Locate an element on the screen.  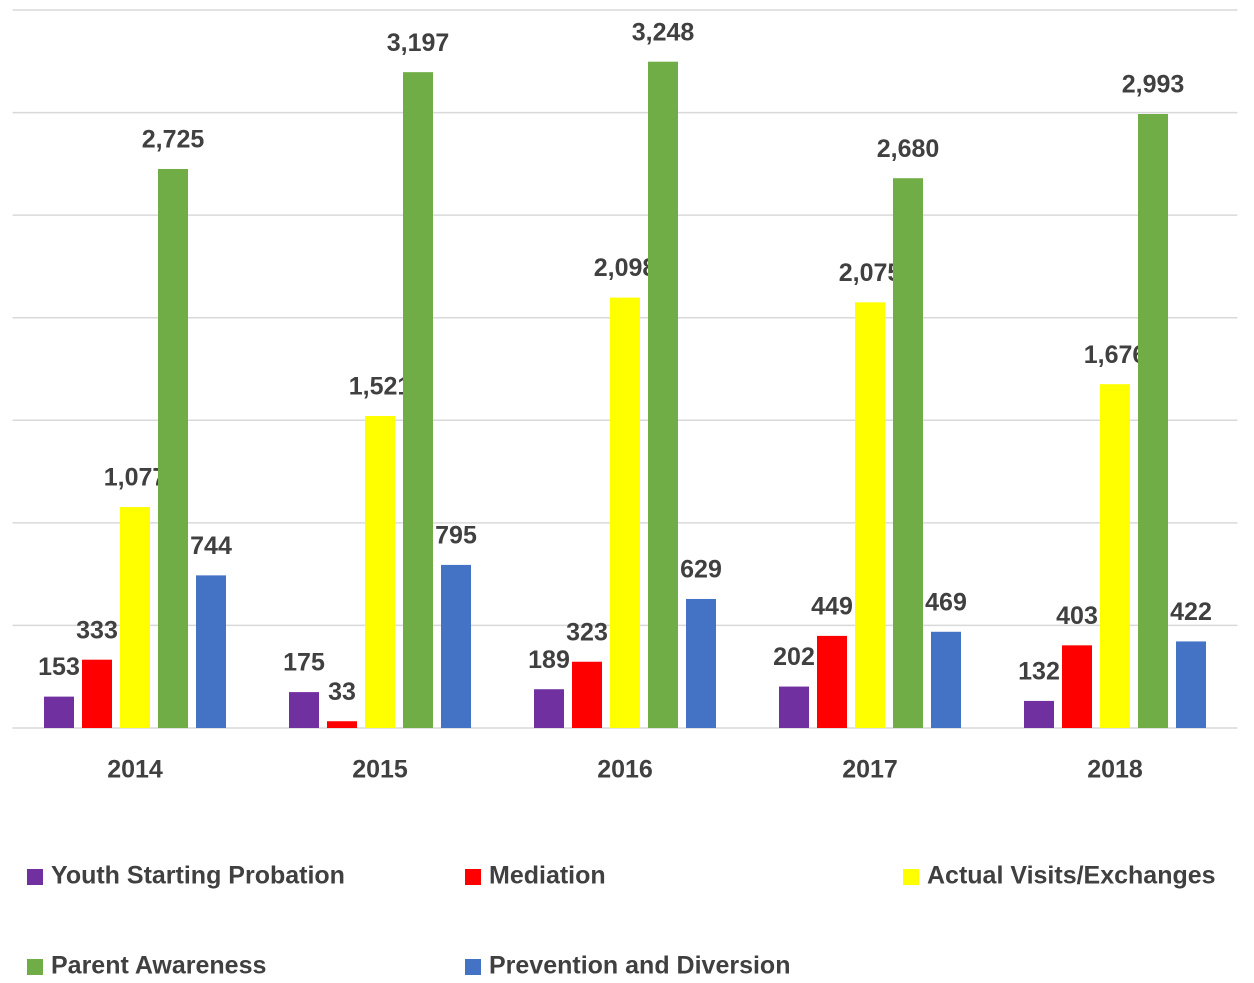
x-tick-label: 2017 is located at coordinates (870, 770).